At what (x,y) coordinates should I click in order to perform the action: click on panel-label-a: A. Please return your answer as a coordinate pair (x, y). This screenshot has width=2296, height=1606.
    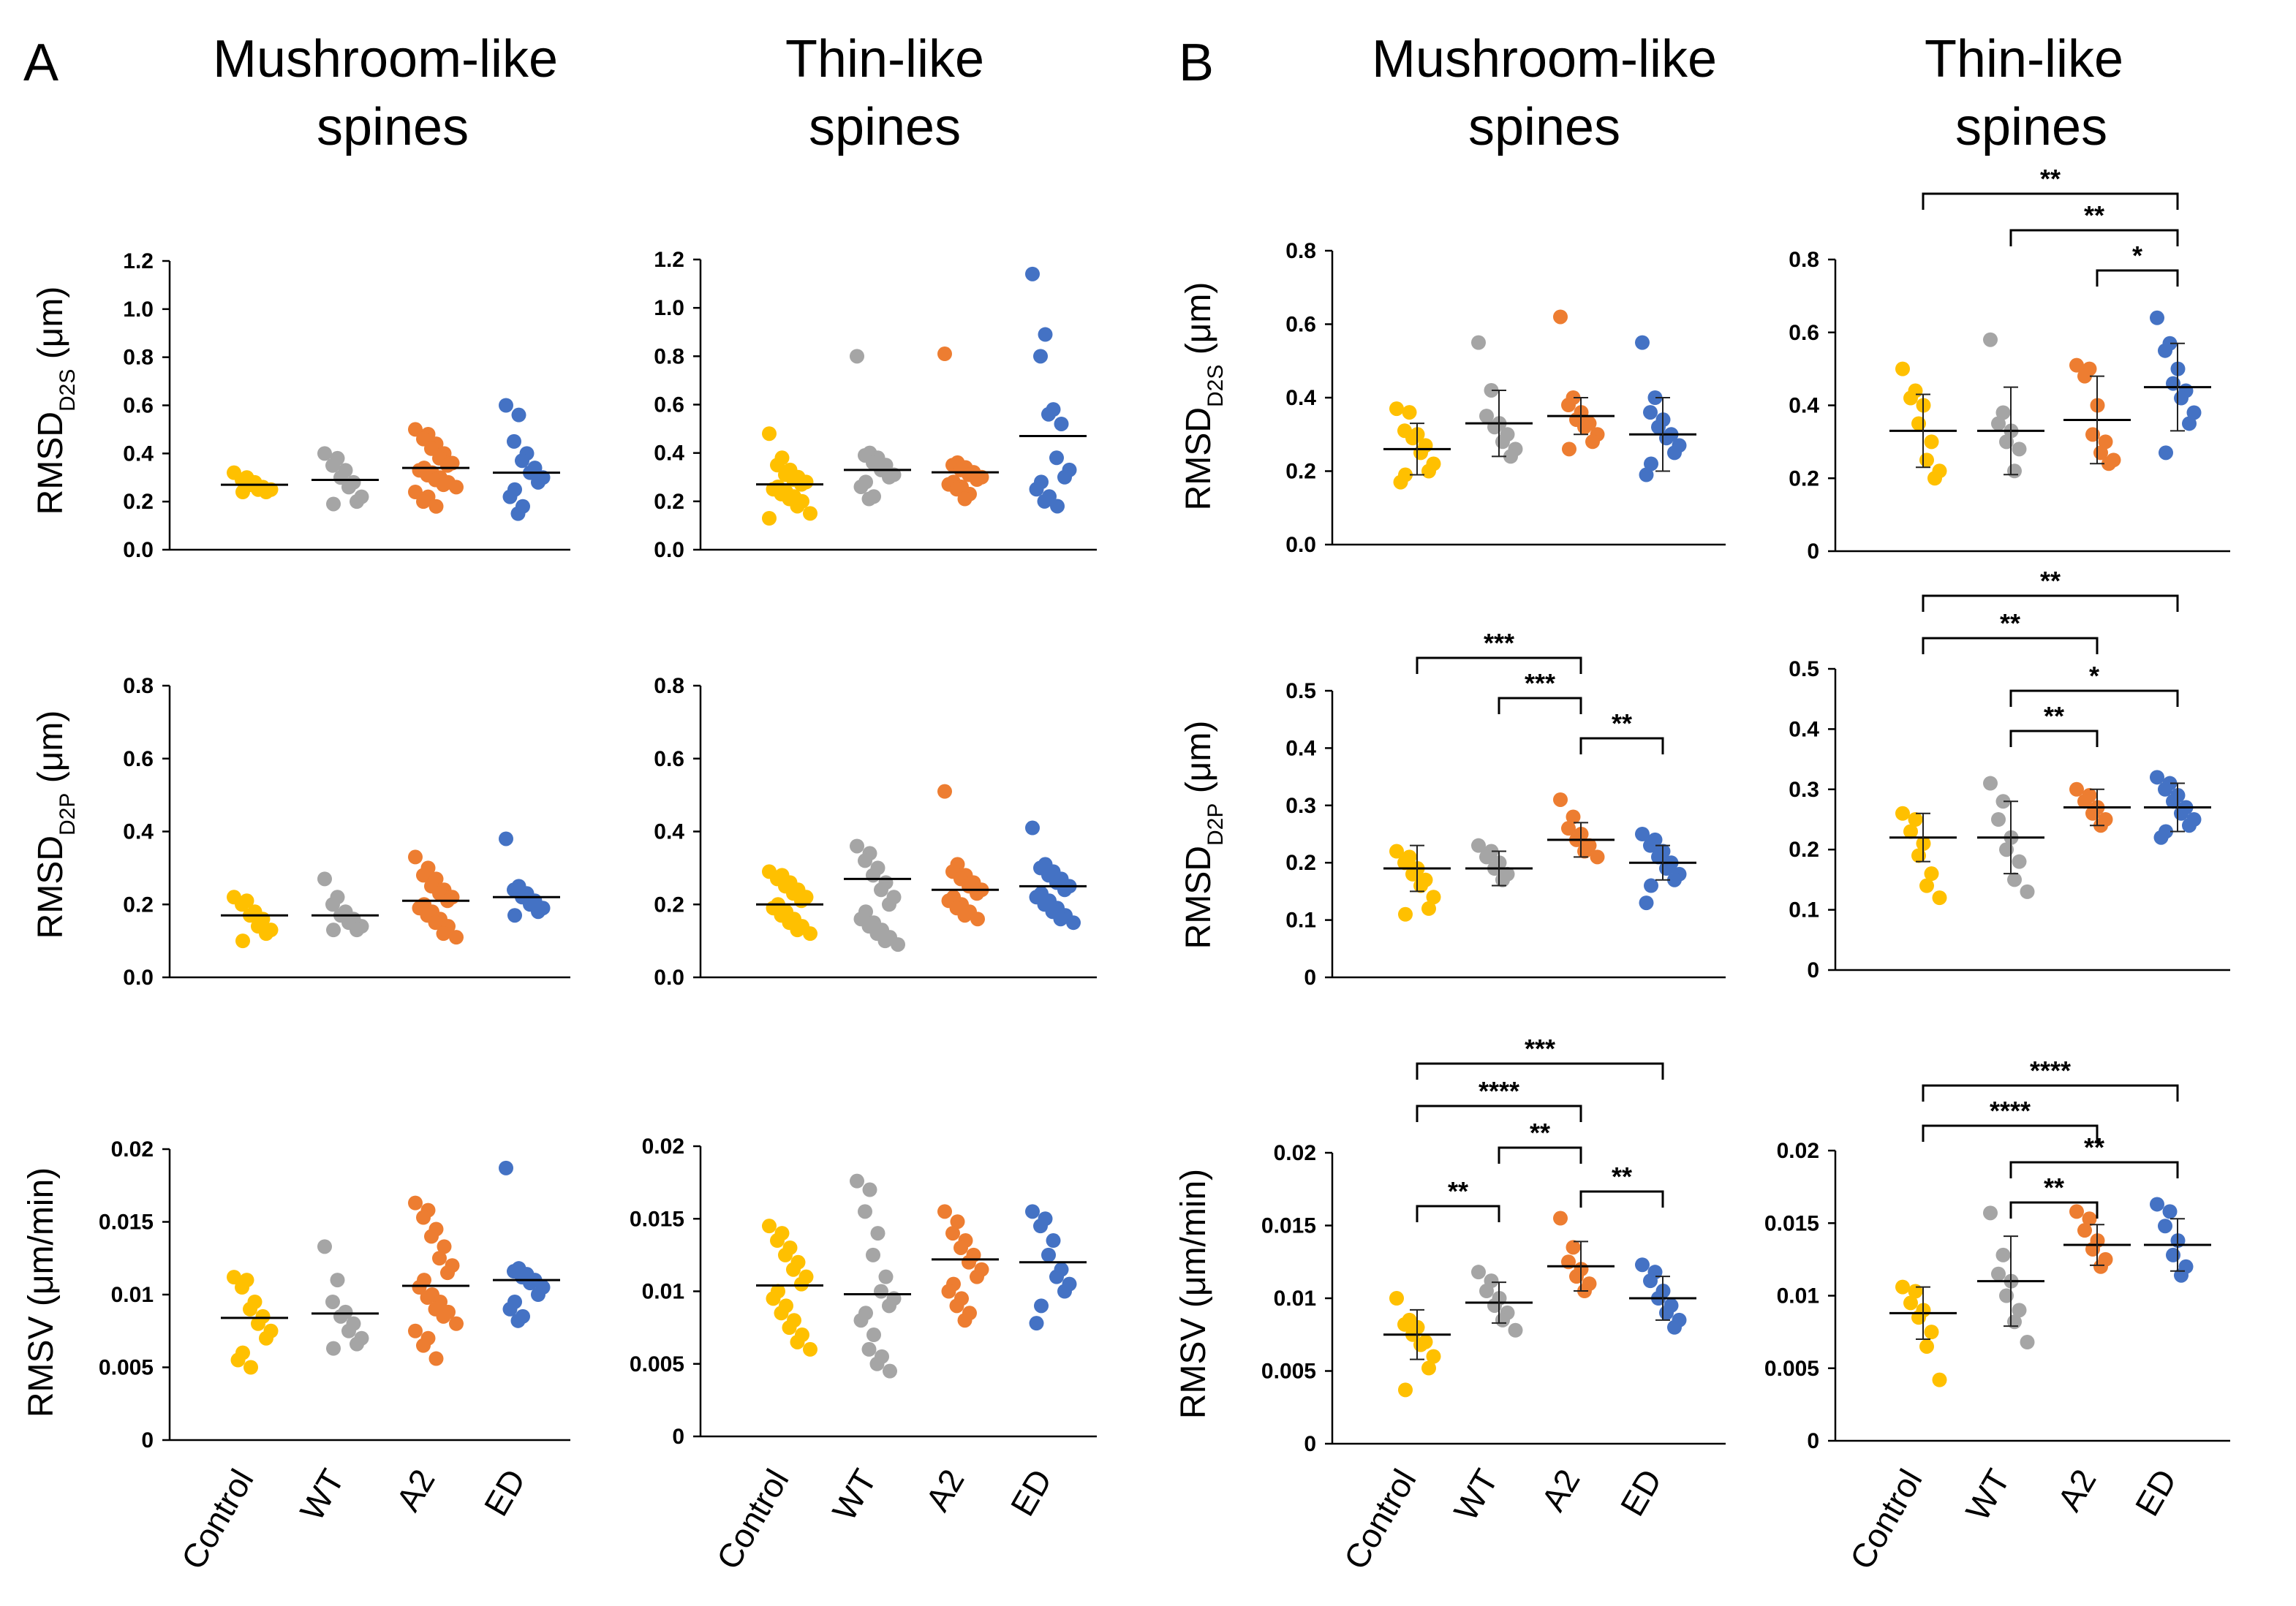
    Looking at the image, I should click on (40, 63).